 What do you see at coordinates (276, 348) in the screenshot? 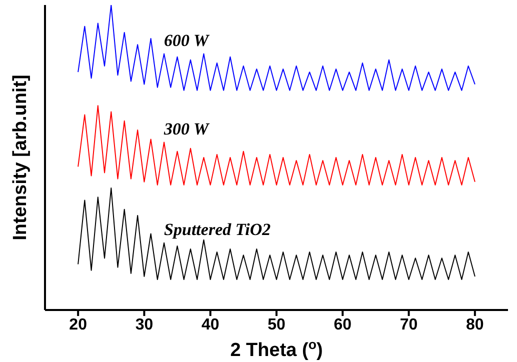
I see `x-axis-title: 2 Theta ($^{o}$)` at bounding box center [276, 348].